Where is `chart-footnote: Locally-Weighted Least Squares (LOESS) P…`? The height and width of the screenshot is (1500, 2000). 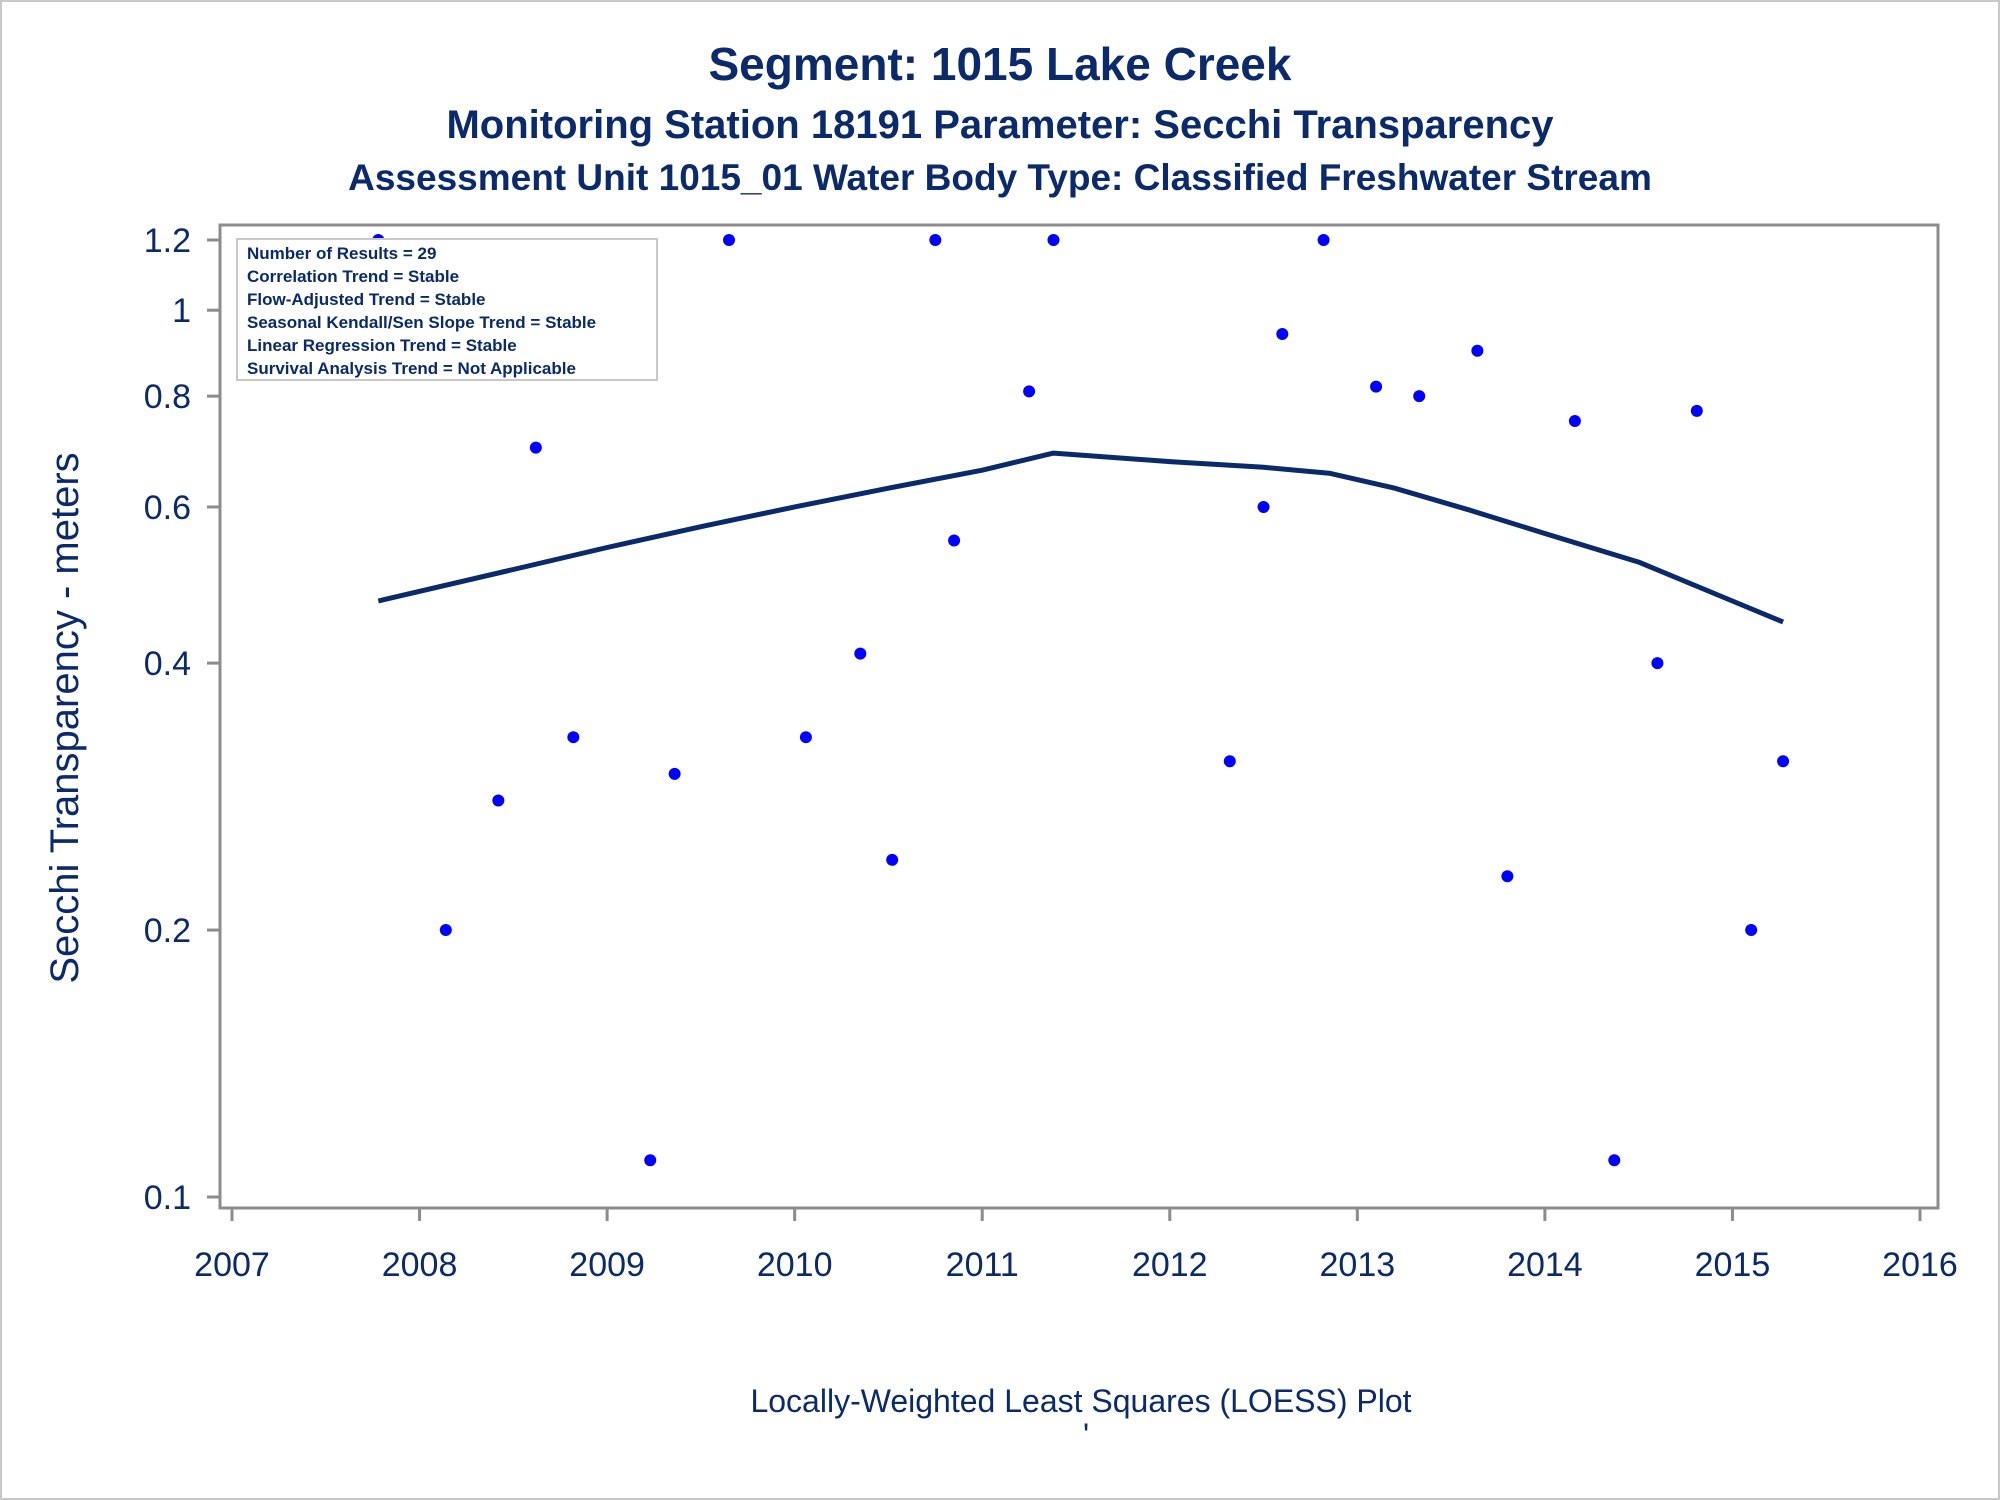
chart-footnote: Locally-Weighted Least Squares (LOESS) P… is located at coordinates (1080, 1401).